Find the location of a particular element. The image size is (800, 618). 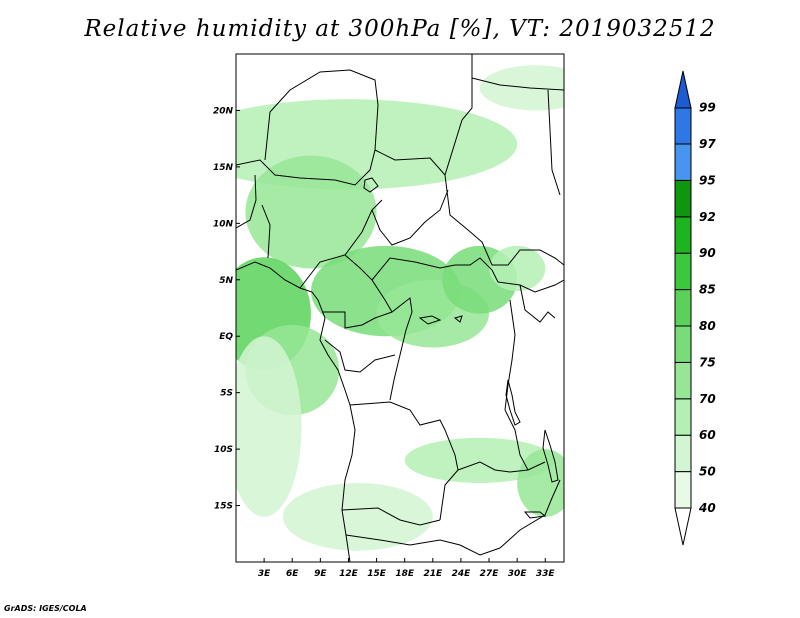

longitude-label: 9E is located at coordinates (320, 574).